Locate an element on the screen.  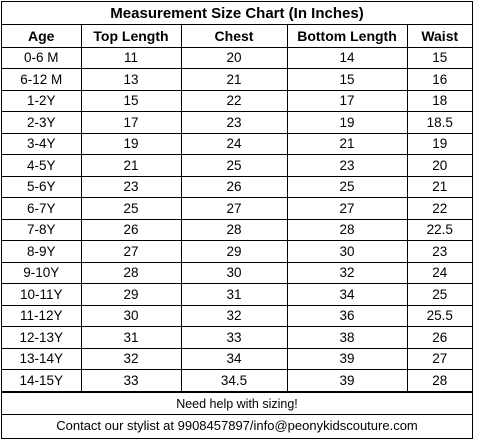
cell-bottom-length: 30 is located at coordinates (347, 251).